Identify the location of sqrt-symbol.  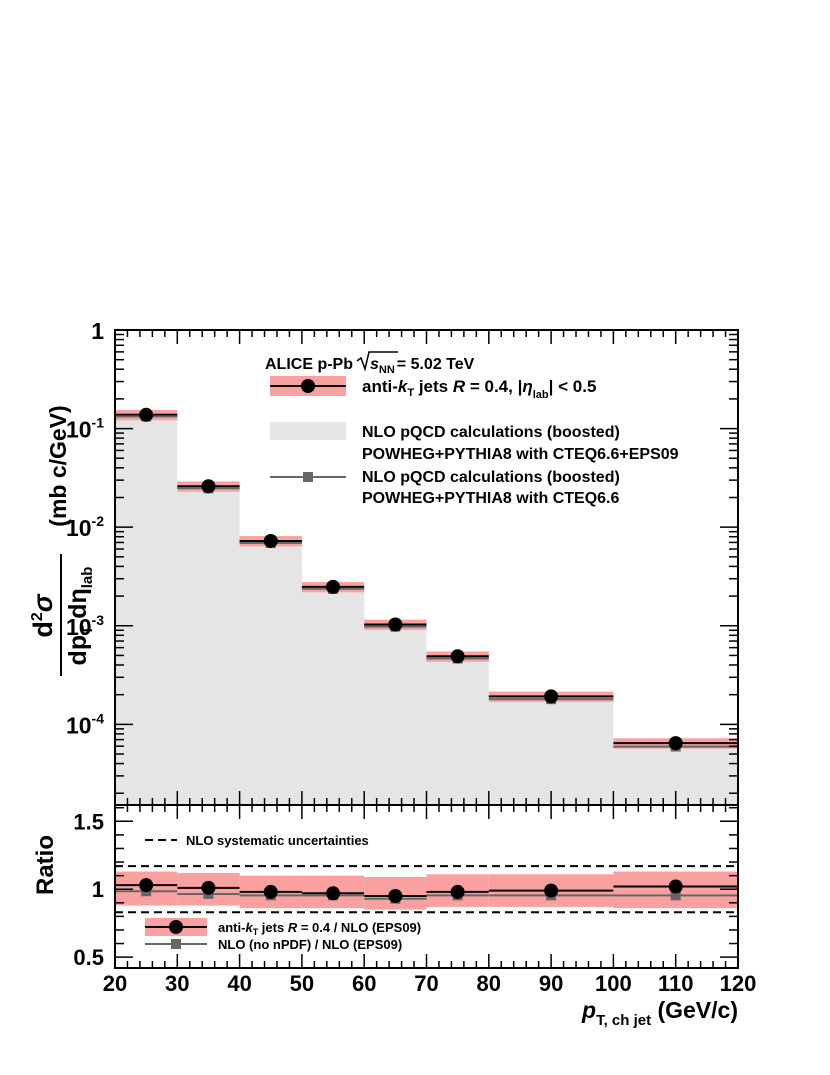
(377, 361).